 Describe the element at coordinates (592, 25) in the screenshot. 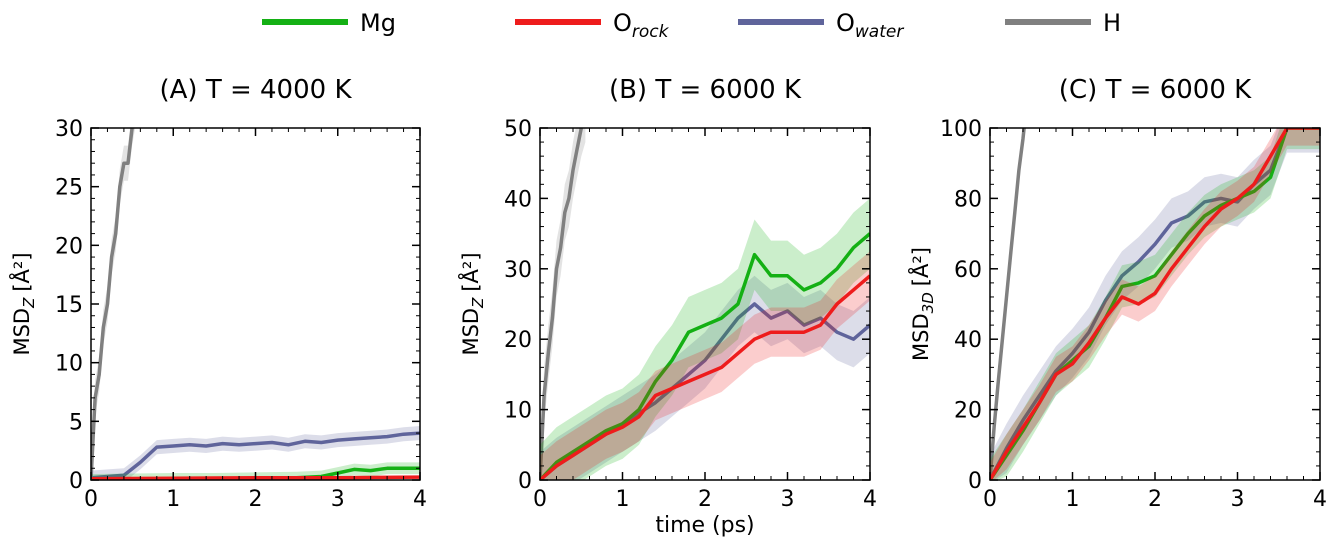

I see `legend-entry: Orock` at that location.